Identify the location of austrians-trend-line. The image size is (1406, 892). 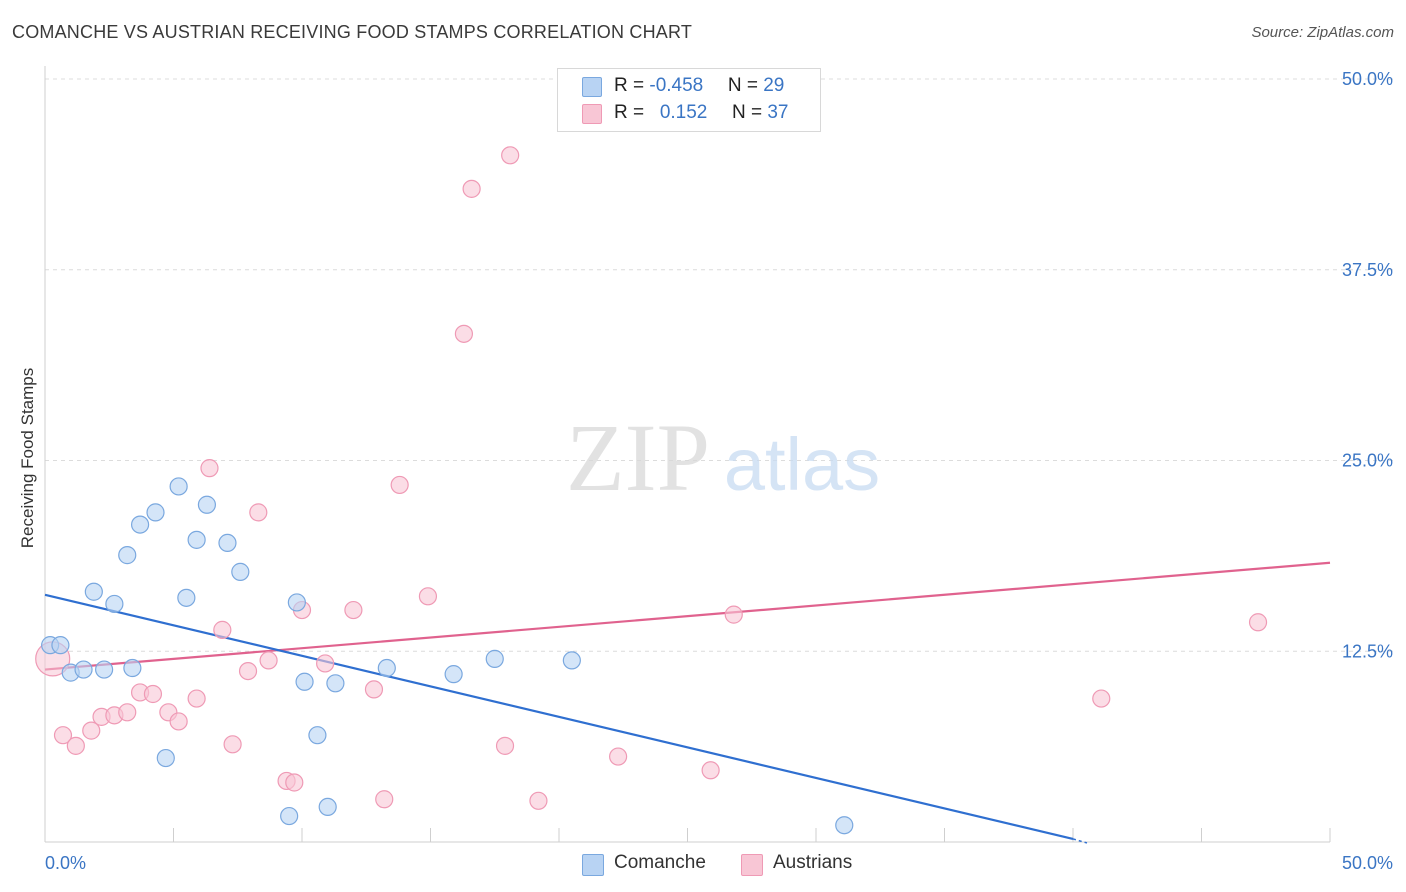
(687, 616).